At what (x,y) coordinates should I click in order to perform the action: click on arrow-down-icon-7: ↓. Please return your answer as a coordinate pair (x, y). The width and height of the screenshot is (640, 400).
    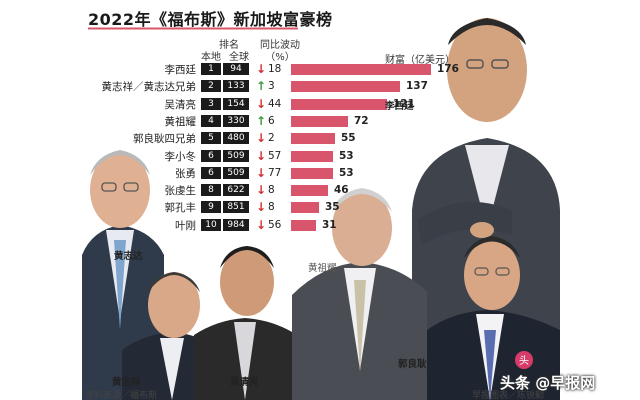
    Looking at the image, I should click on (261, 190).